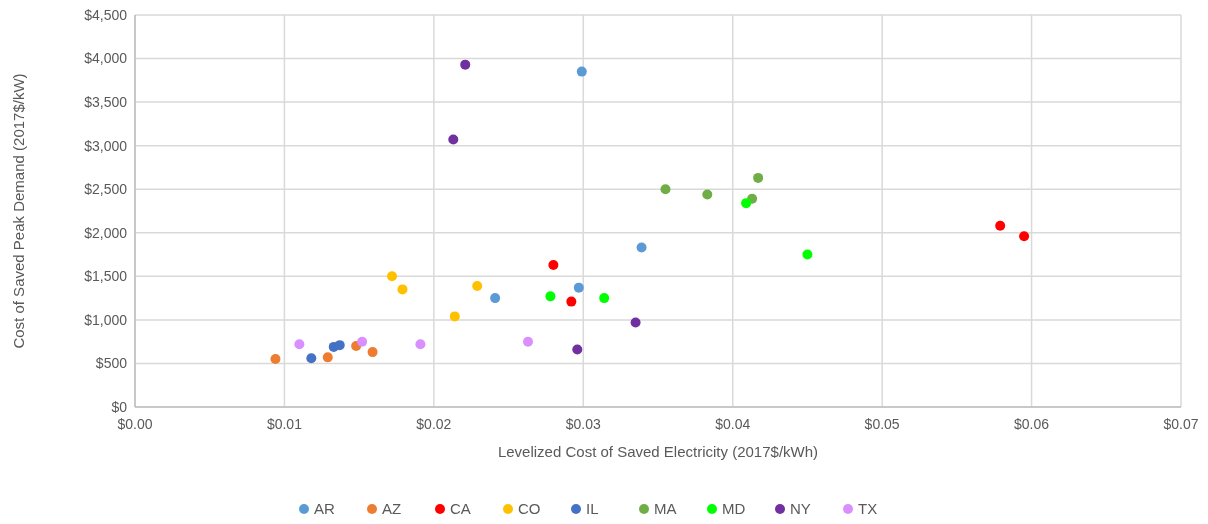 This screenshot has width=1208, height=524. What do you see at coordinates (135, 424) in the screenshot?
I see `x-tick-label: $0.00` at bounding box center [135, 424].